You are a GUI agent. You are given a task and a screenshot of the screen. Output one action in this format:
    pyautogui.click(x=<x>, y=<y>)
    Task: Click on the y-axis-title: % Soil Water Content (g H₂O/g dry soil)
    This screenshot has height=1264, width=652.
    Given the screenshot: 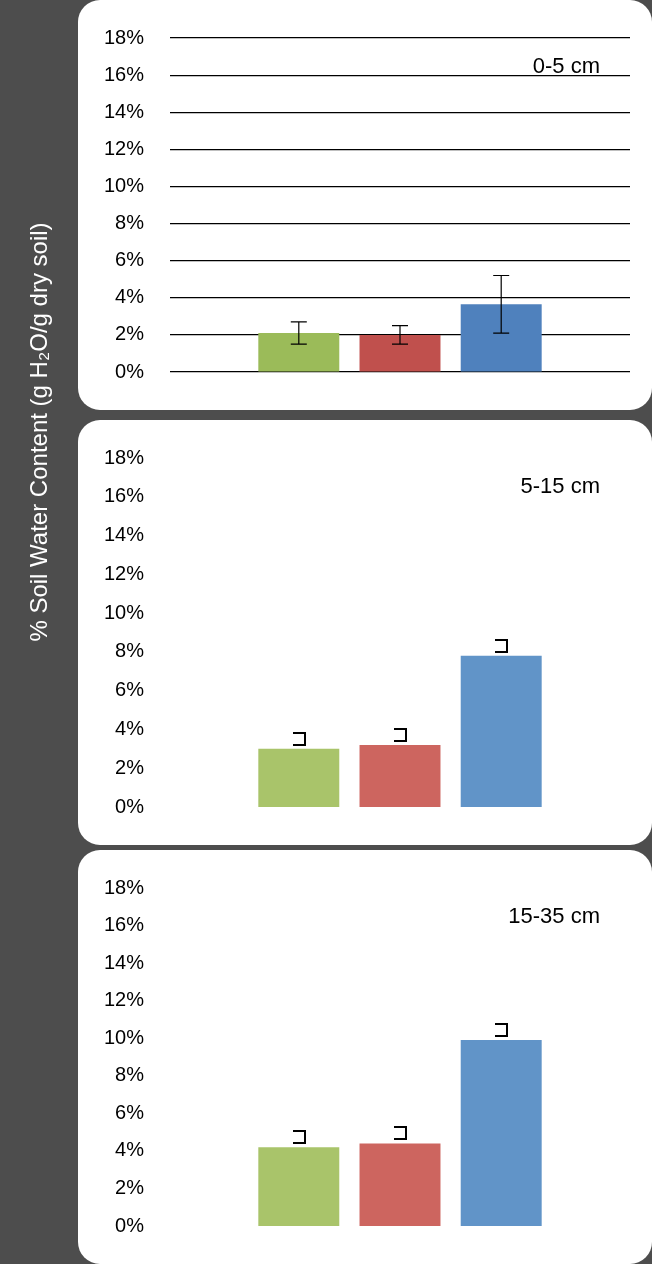 What is the action you would take?
    pyautogui.click(x=39, y=432)
    